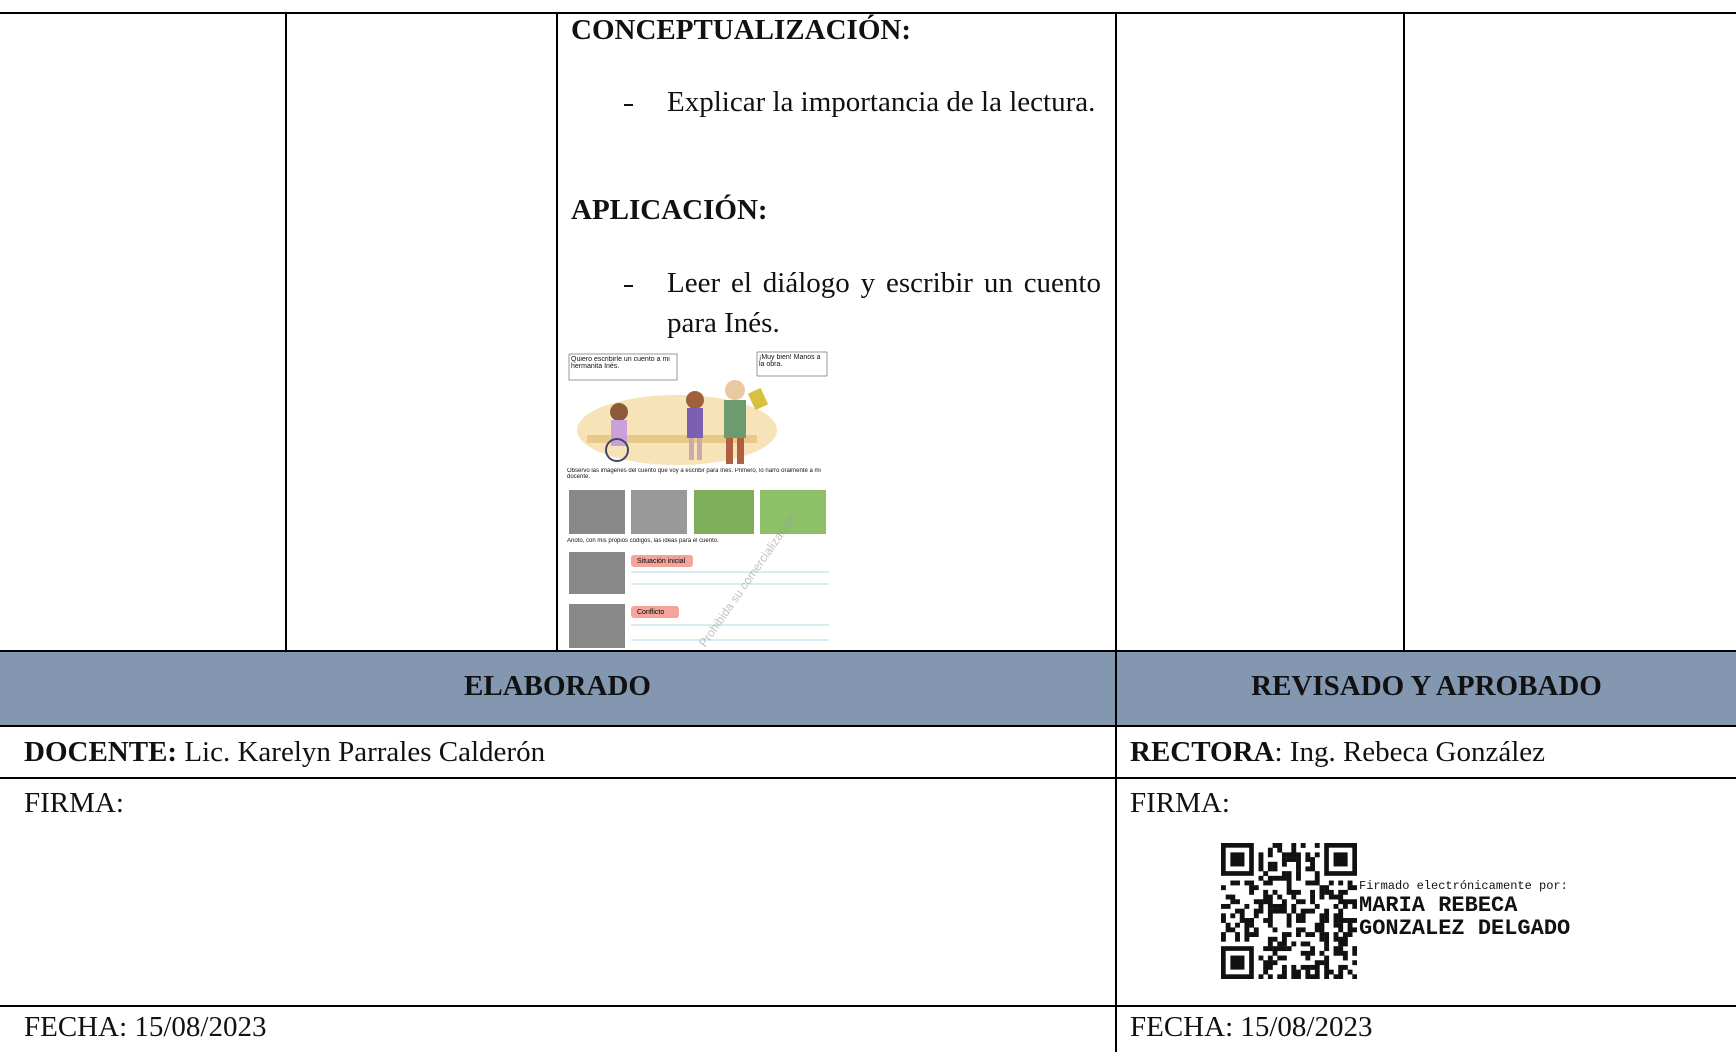 The image size is (1736, 1052). What do you see at coordinates (669, 210) in the screenshot?
I see `section-heading: APLICACIÓN:` at bounding box center [669, 210].